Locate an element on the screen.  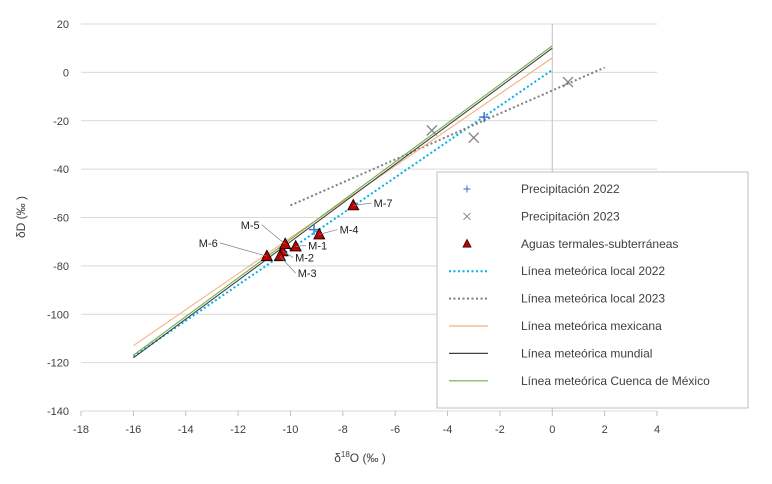
x-tick-label: -12 is located at coordinates (238, 430).